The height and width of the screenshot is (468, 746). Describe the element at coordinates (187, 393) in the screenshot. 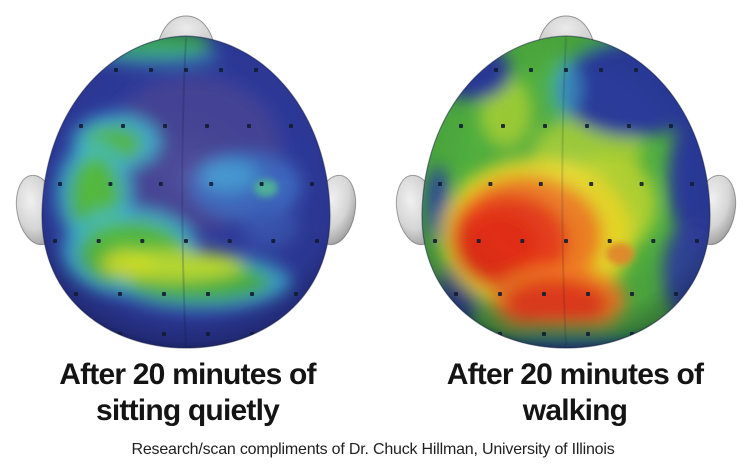

I see `label-sitting: After 20 minutes of sitting quietly` at that location.